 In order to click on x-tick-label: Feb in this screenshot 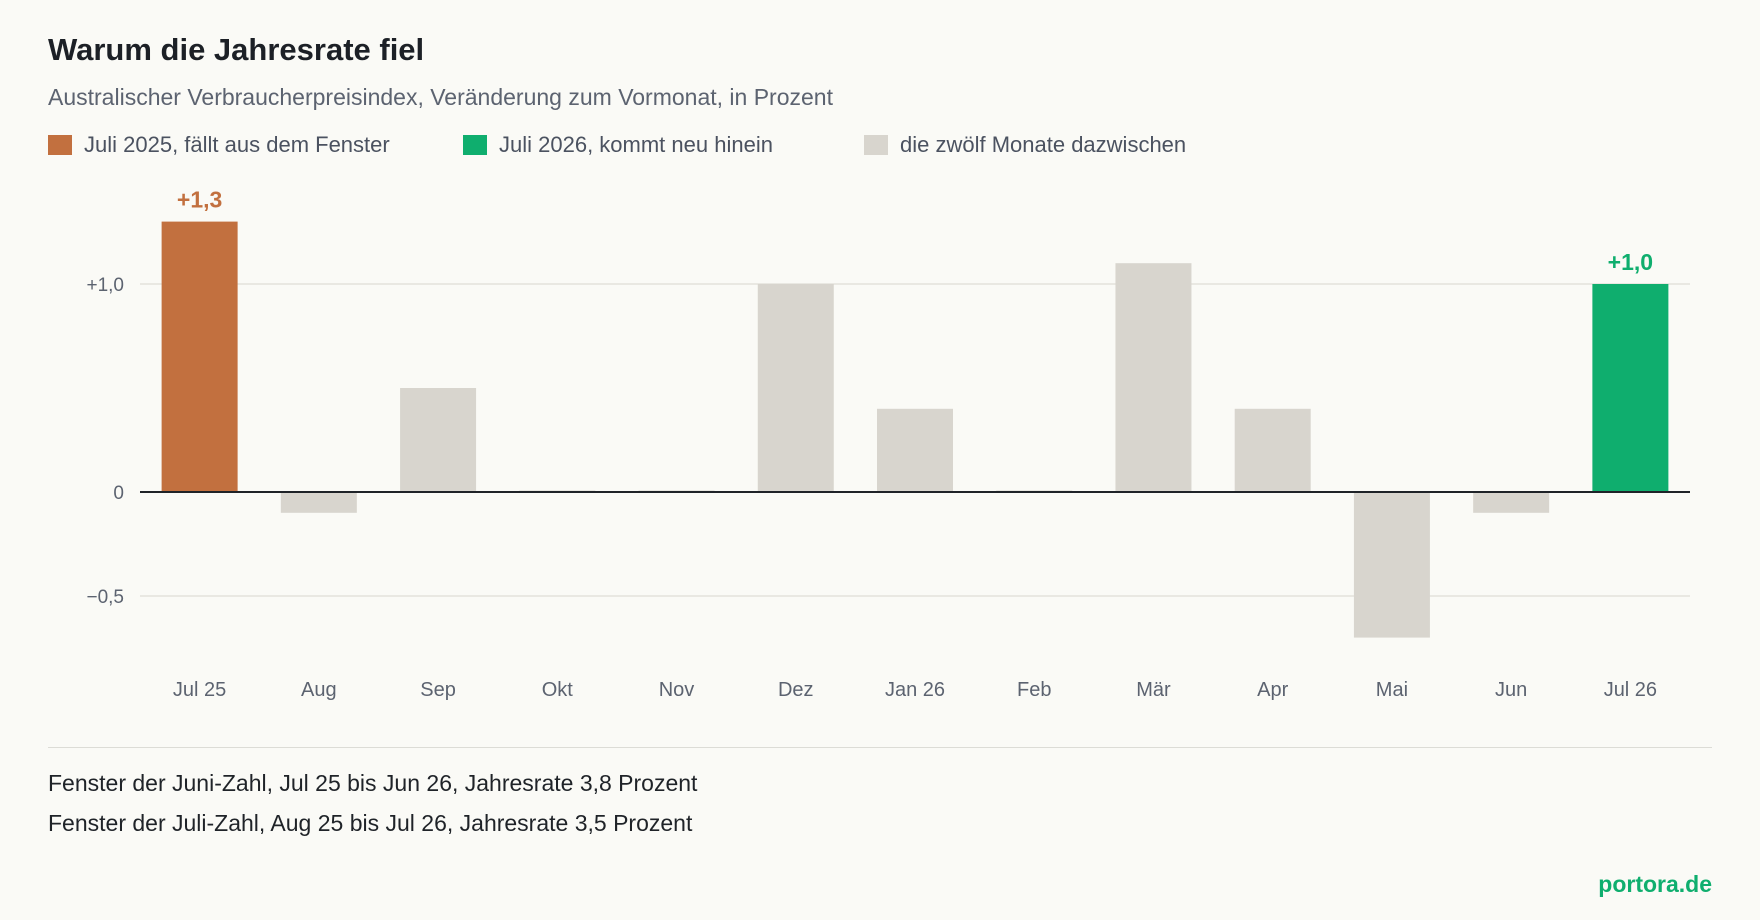, I will do `click(1034, 690)`.